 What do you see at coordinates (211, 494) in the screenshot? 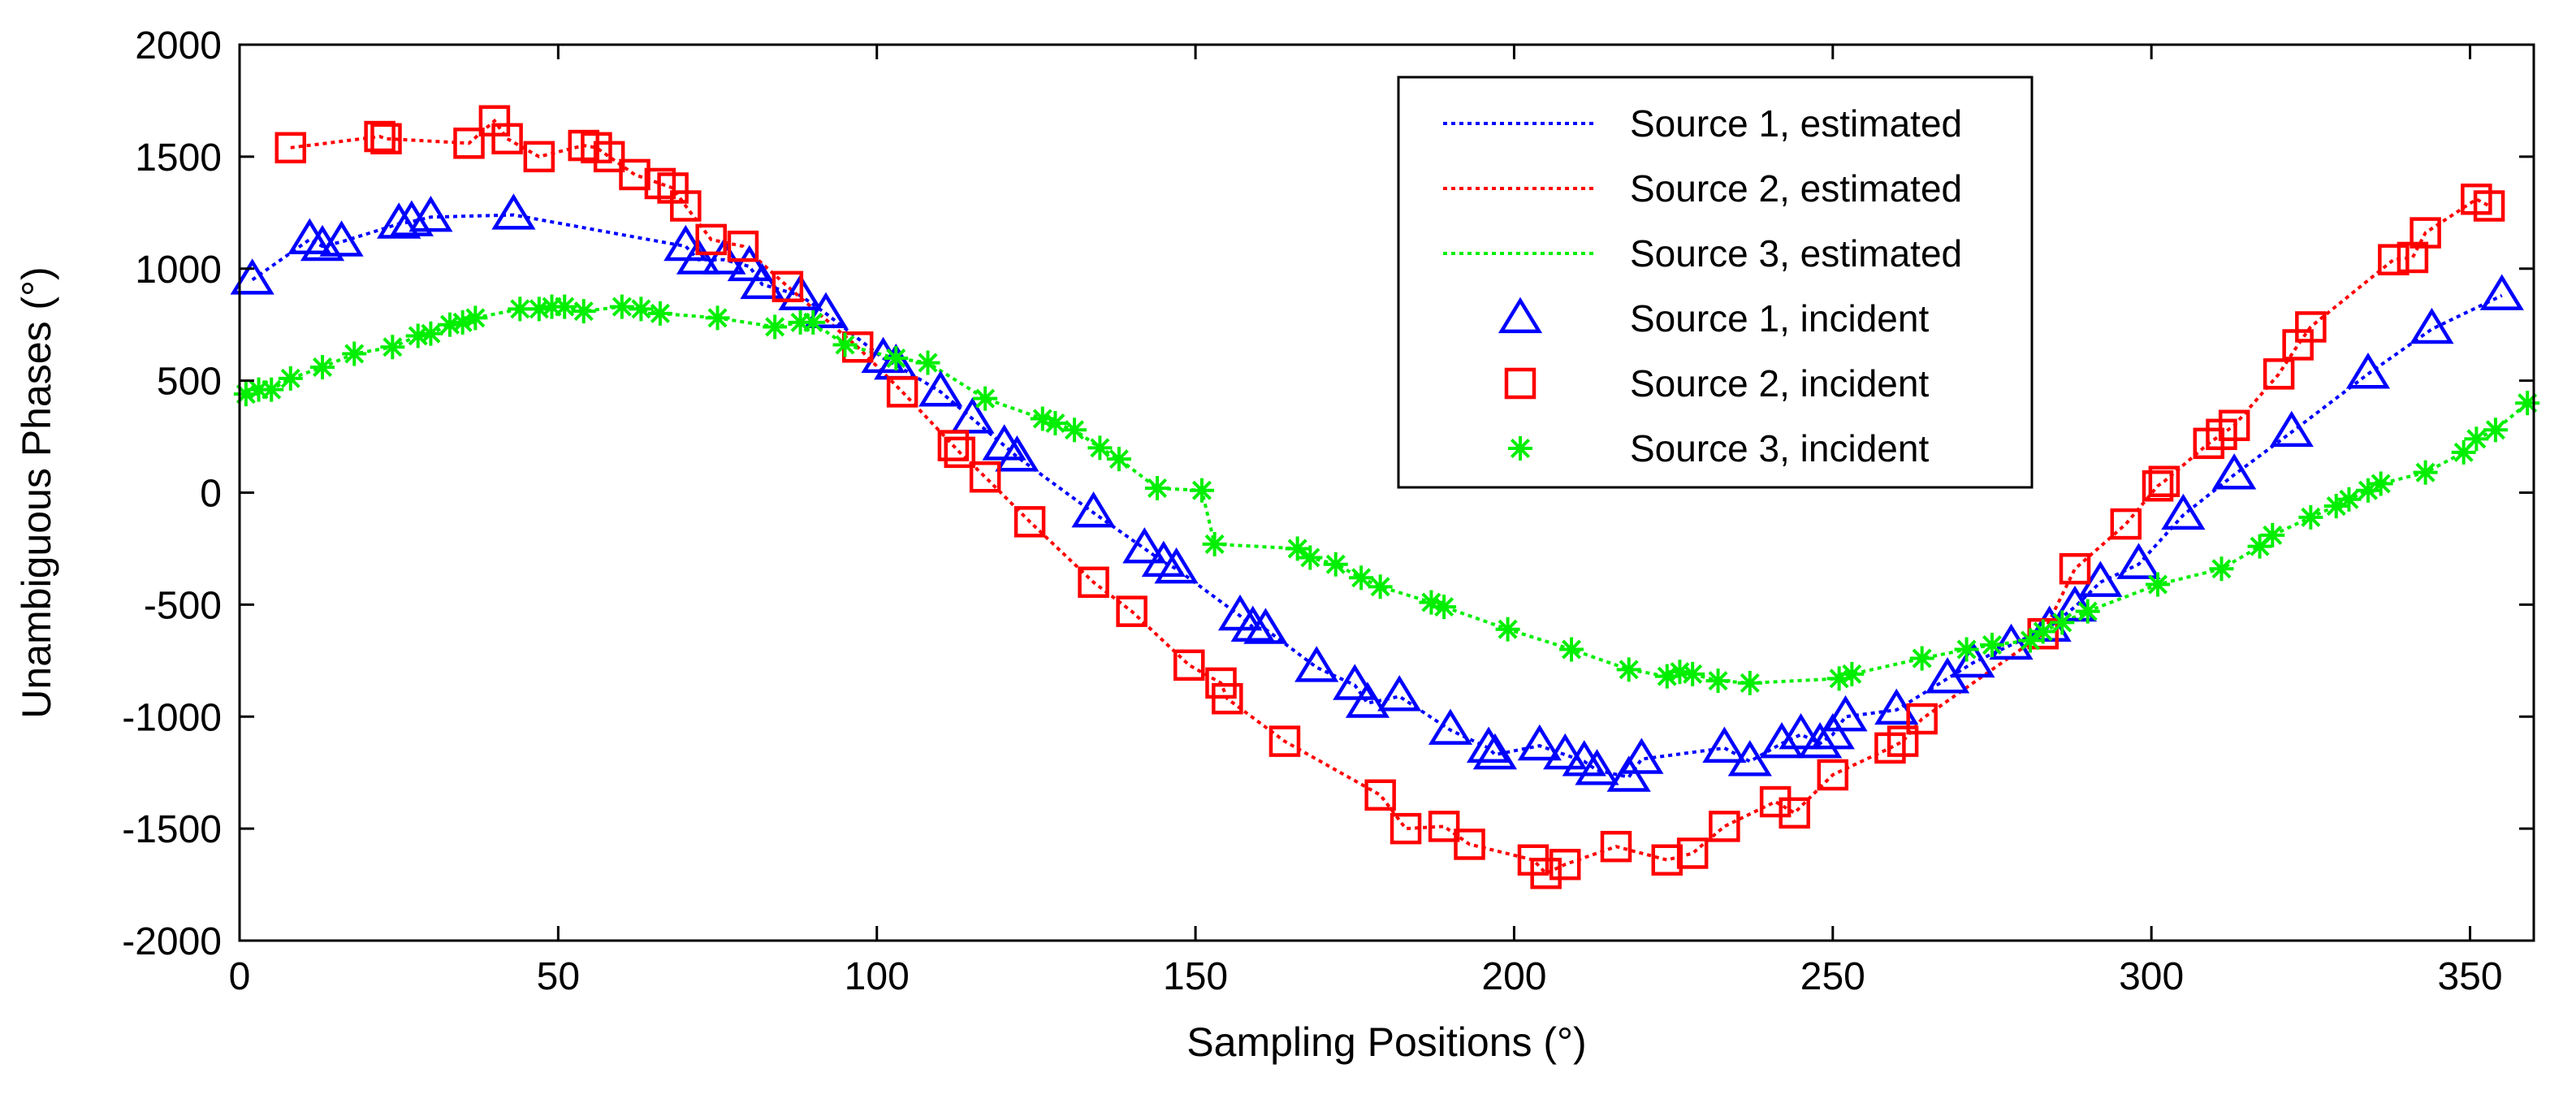
I see `y-tick-label: 0` at bounding box center [211, 494].